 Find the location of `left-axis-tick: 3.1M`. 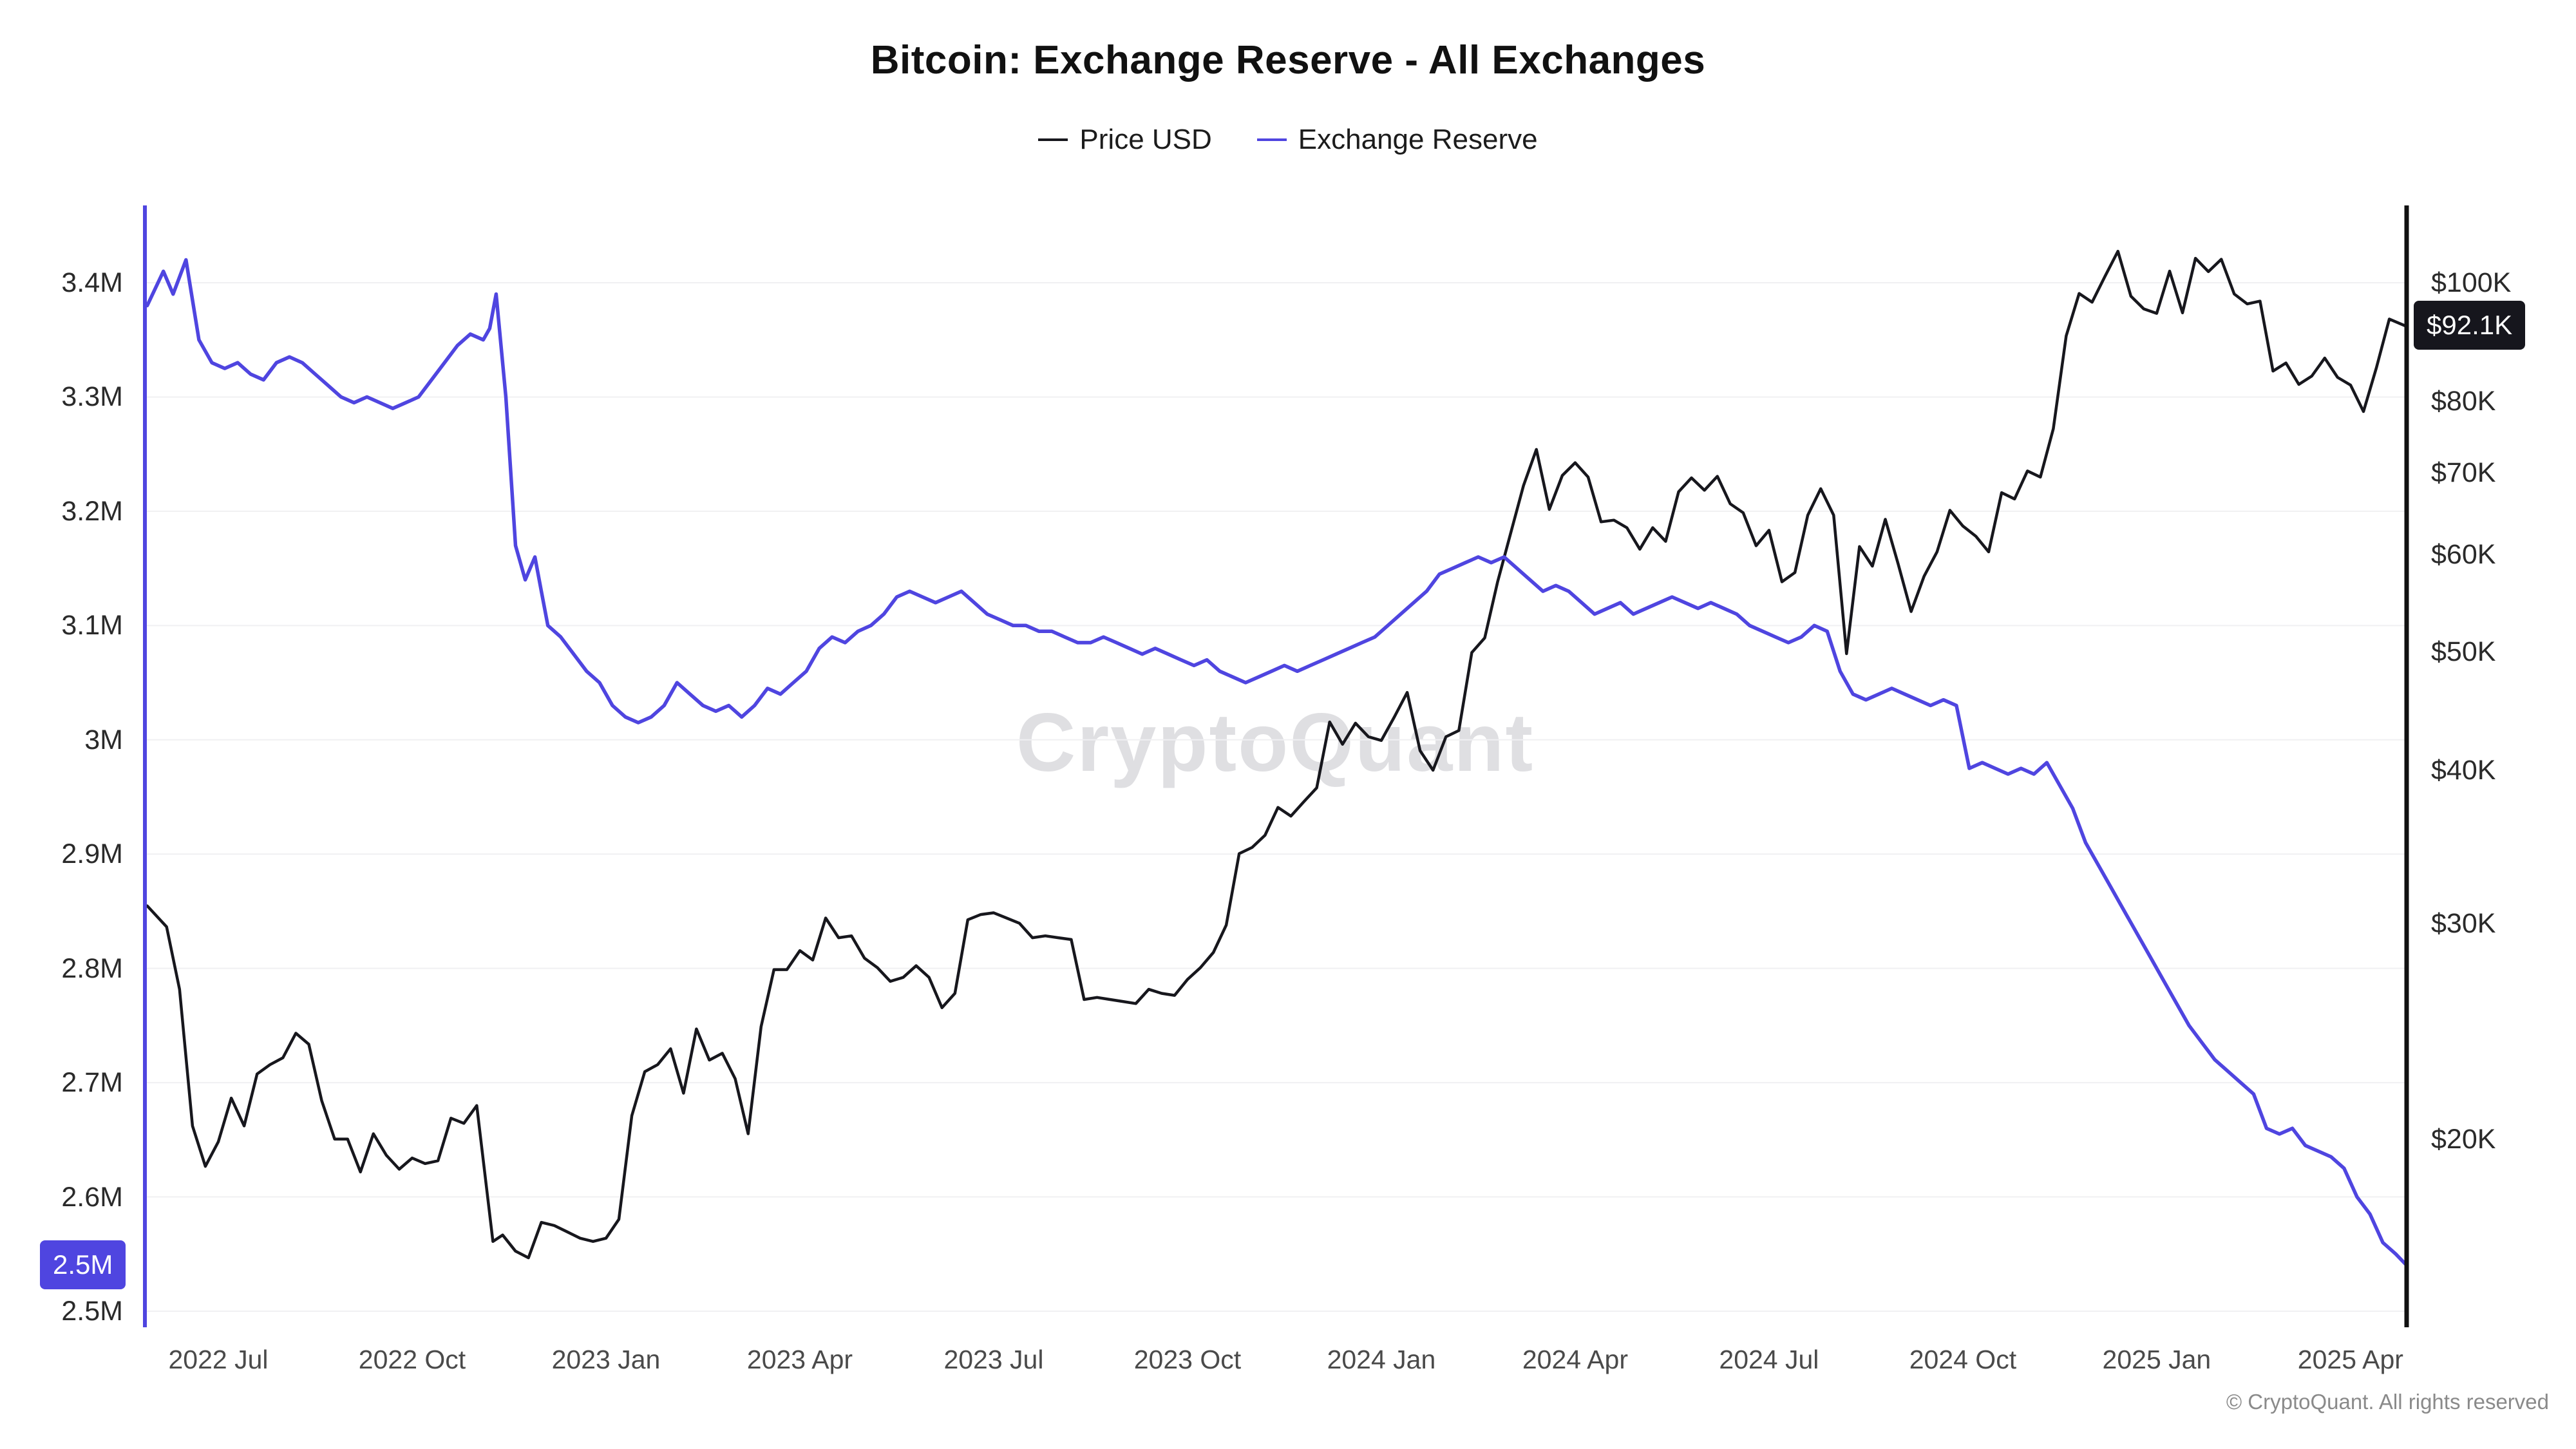

left-axis-tick: 3.1M is located at coordinates (92, 625).